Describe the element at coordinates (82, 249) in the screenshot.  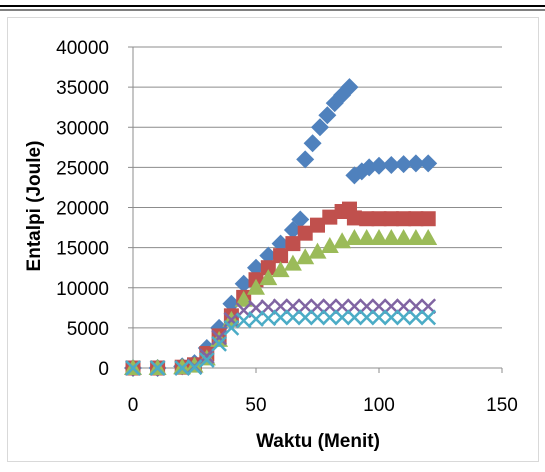
I see `y-tick-label-15000: 15000` at that location.